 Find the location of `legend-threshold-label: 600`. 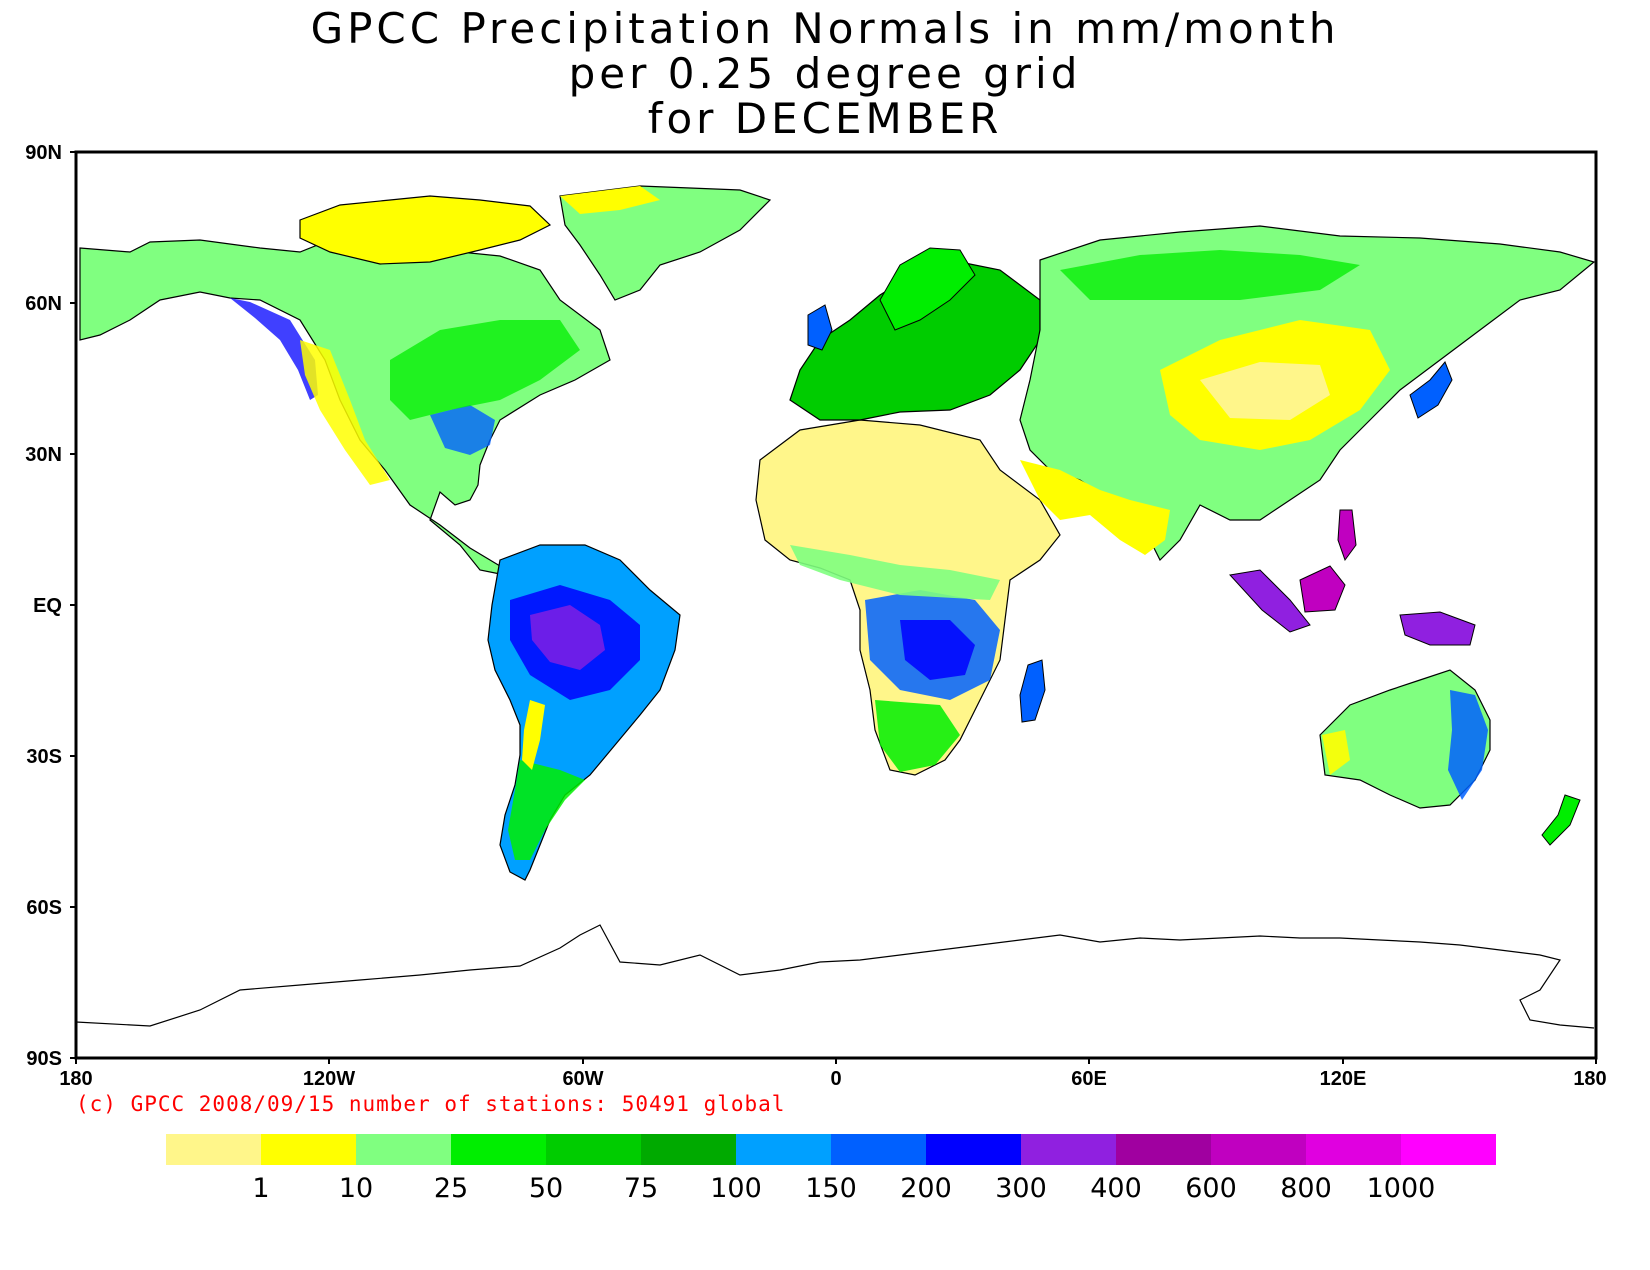

legend-threshold-label: 600 is located at coordinates (1211, 1188).